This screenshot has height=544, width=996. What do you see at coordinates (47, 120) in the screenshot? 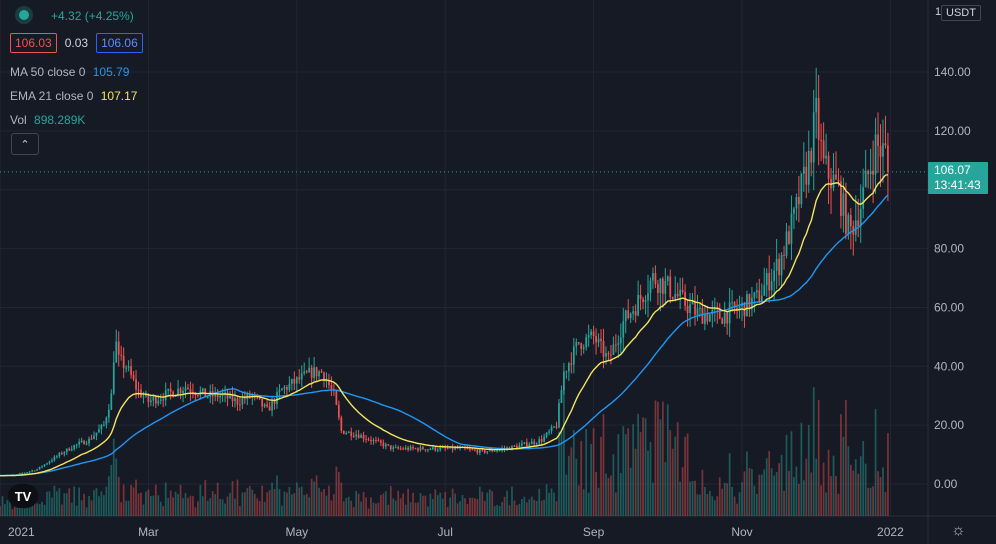
I see `vol-legend: Vol 898.289K` at bounding box center [47, 120].